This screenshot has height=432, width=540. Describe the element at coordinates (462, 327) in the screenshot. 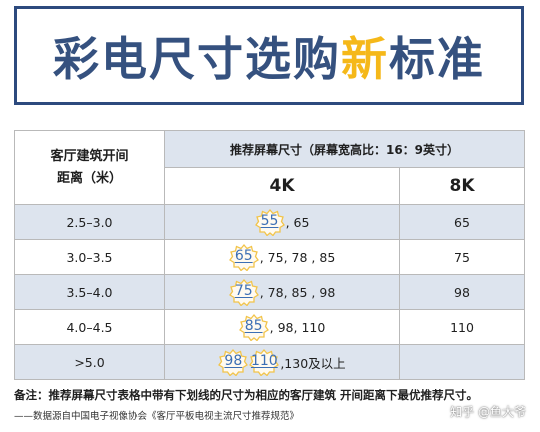

I see `size-8k-cell: 110` at that location.